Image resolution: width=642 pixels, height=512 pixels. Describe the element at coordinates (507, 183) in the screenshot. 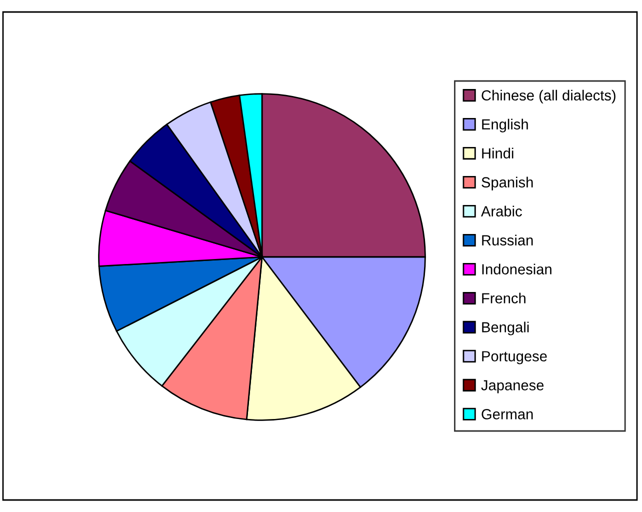

I see `legend-label: Spanish` at that location.